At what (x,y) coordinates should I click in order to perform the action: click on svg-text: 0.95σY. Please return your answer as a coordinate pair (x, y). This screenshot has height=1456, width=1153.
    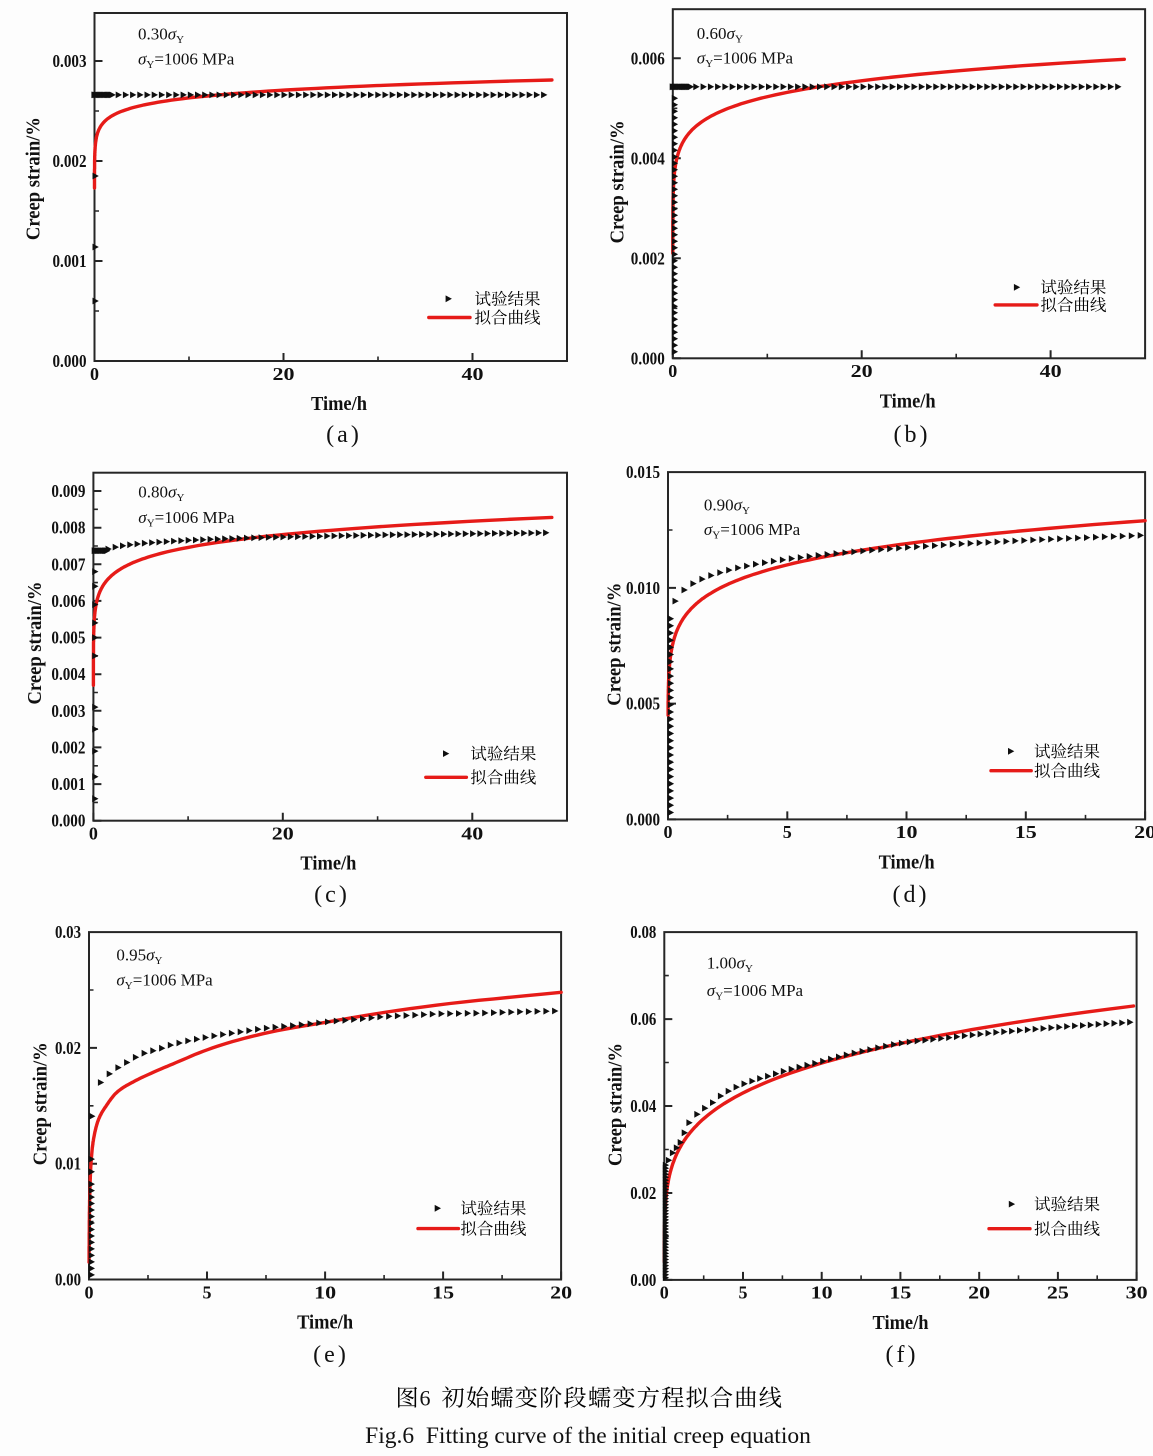
    Looking at the image, I should click on (139, 956).